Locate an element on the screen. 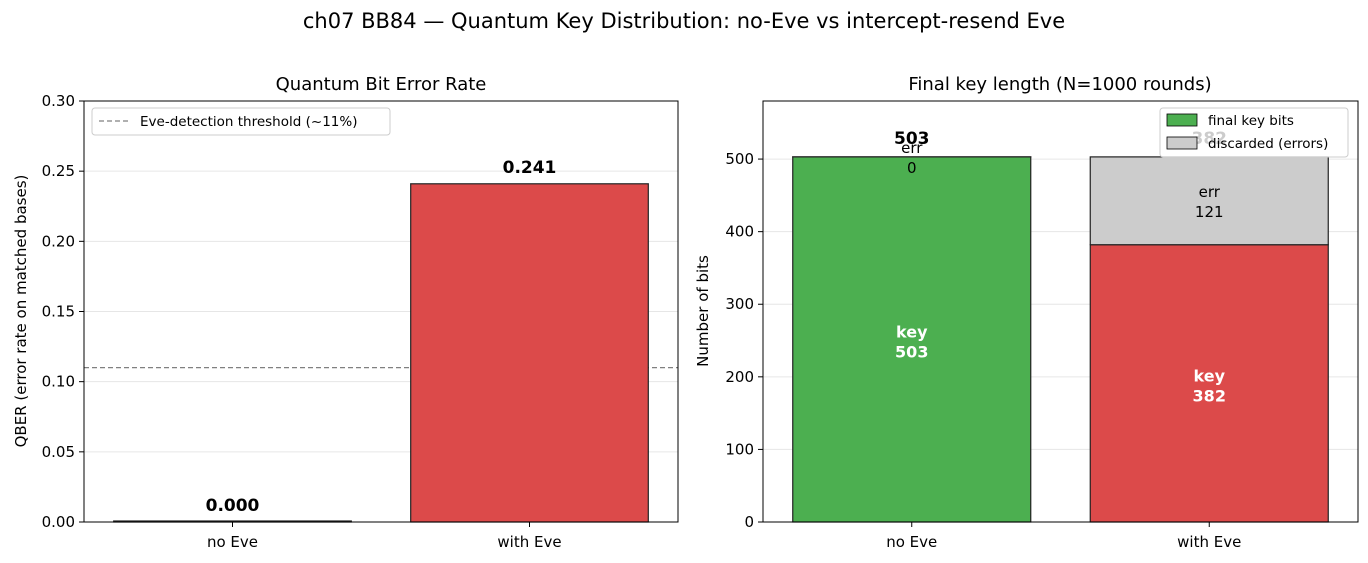  keylen-key-label-value: 503 is located at coordinates (911, 351).